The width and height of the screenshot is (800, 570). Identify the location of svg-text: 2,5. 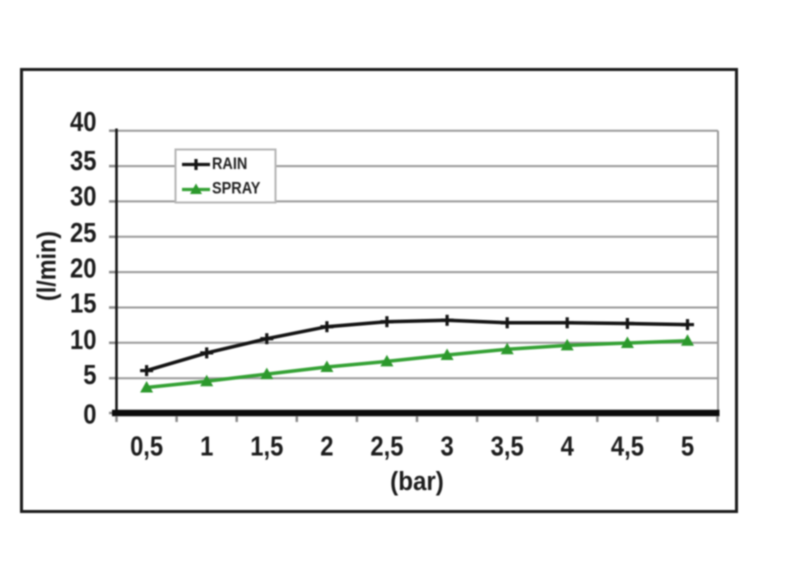
(386, 446).